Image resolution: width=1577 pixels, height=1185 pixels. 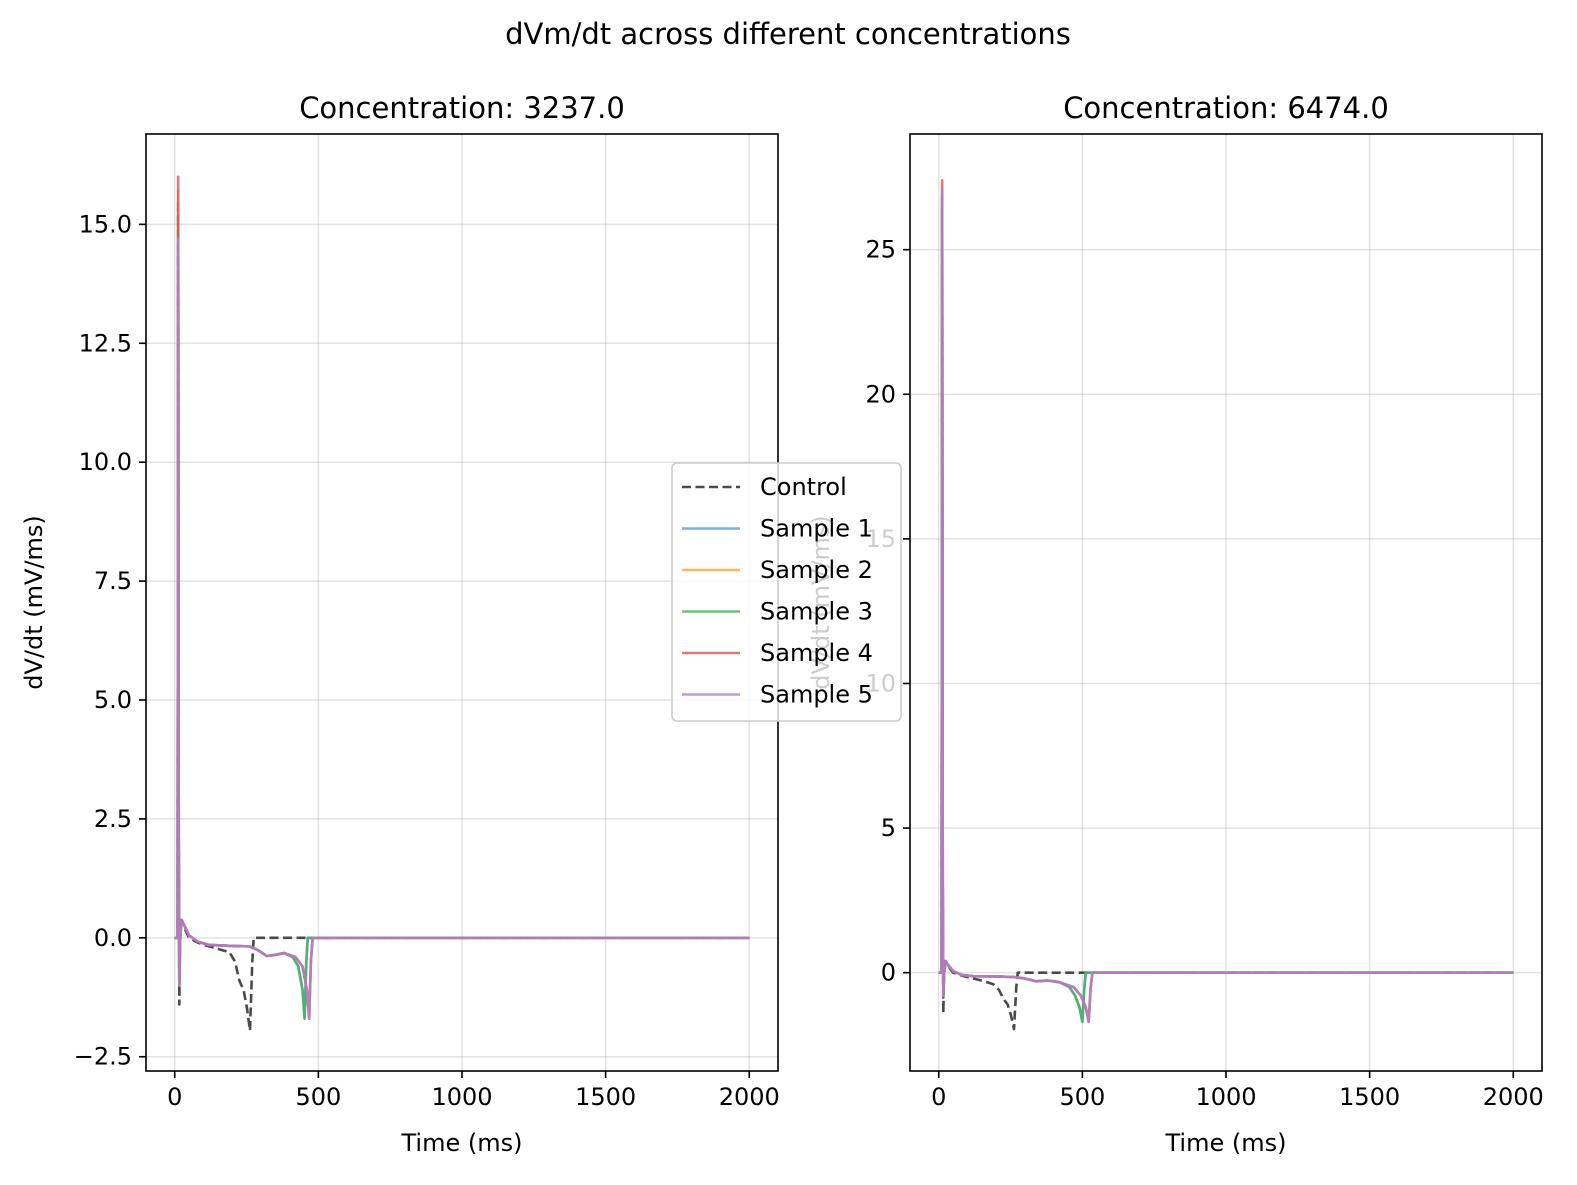 I want to click on legend-label: Sample 3, so click(x=816, y=612).